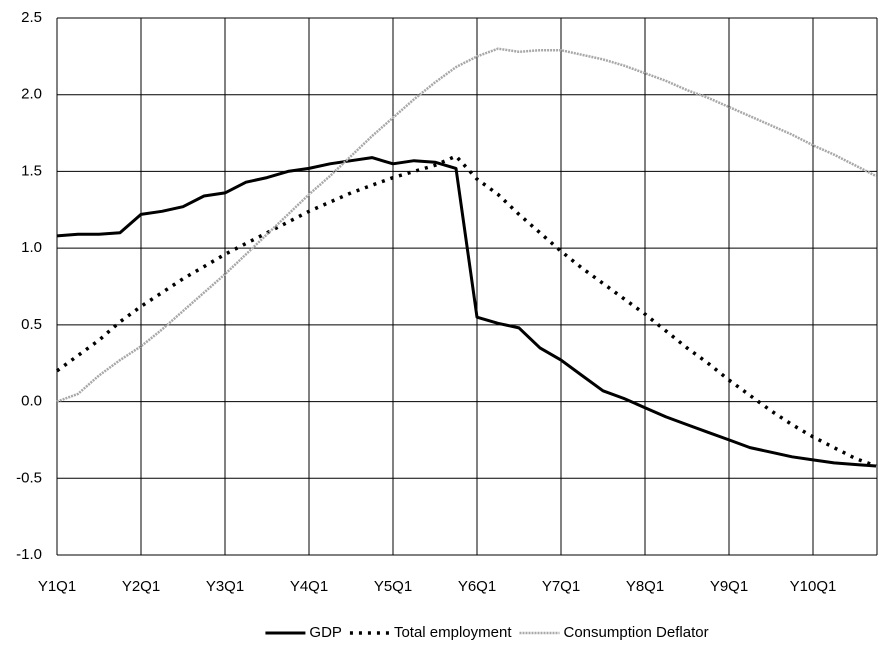 The image size is (880, 658). Describe the element at coordinates (31, 170) in the screenshot. I see `y-tick-label: 1.5` at that location.